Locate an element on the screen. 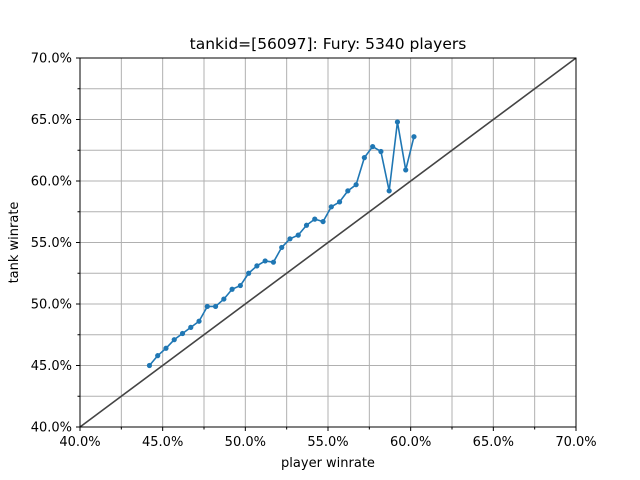 The width and height of the screenshot is (640, 480). x-tick-label: 50.0% is located at coordinates (245, 442).